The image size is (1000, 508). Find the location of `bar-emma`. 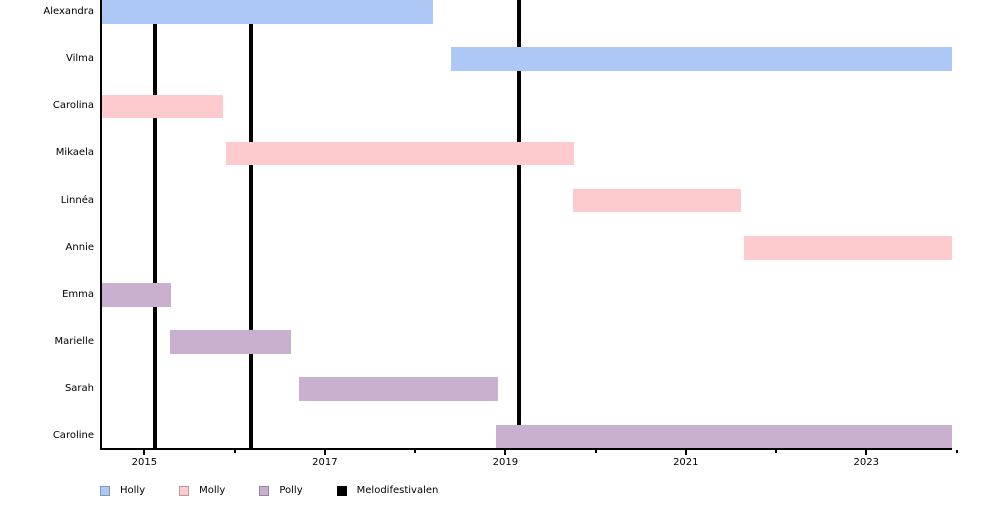

bar-emma is located at coordinates (136, 295).